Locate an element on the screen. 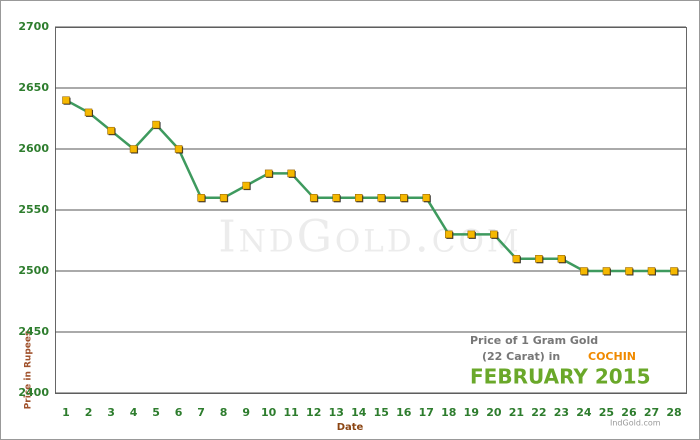 This screenshot has height=440, width=700. y-tick-label: 2550 is located at coordinates (33, 209).